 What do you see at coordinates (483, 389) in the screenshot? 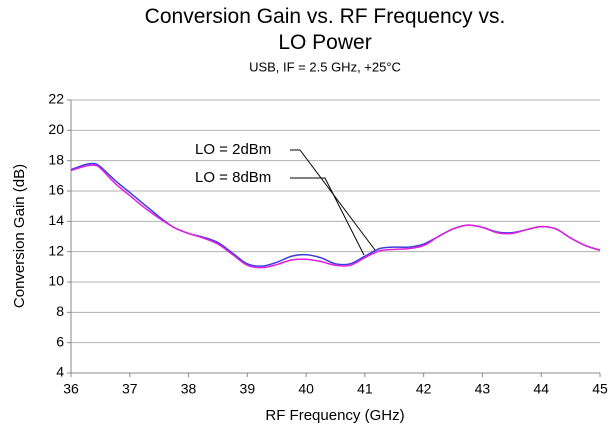
I see `x-tick-label: 43` at bounding box center [483, 389].